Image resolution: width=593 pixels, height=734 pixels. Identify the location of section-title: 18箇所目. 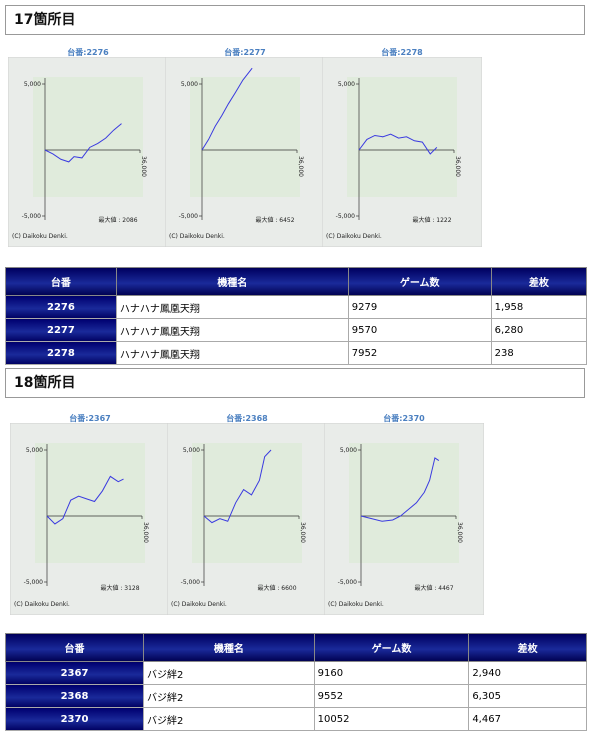
(295, 383).